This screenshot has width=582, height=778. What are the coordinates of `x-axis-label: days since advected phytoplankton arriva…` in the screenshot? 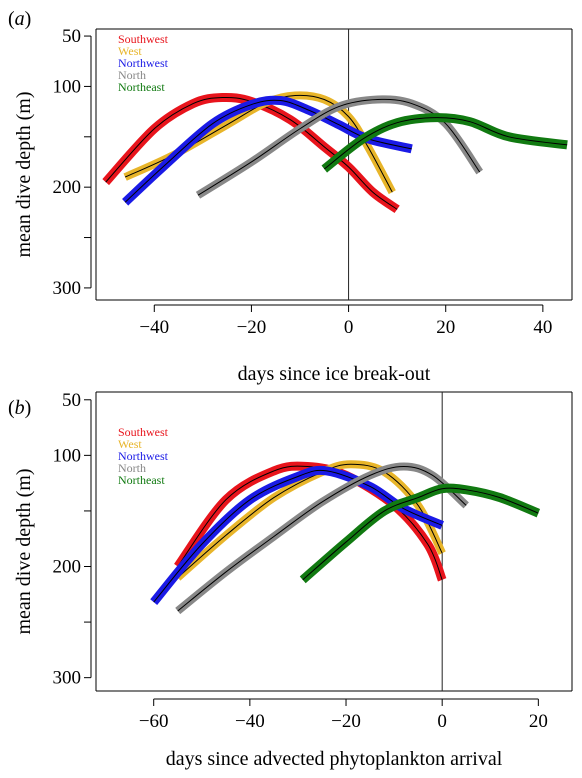 It's located at (334, 759).